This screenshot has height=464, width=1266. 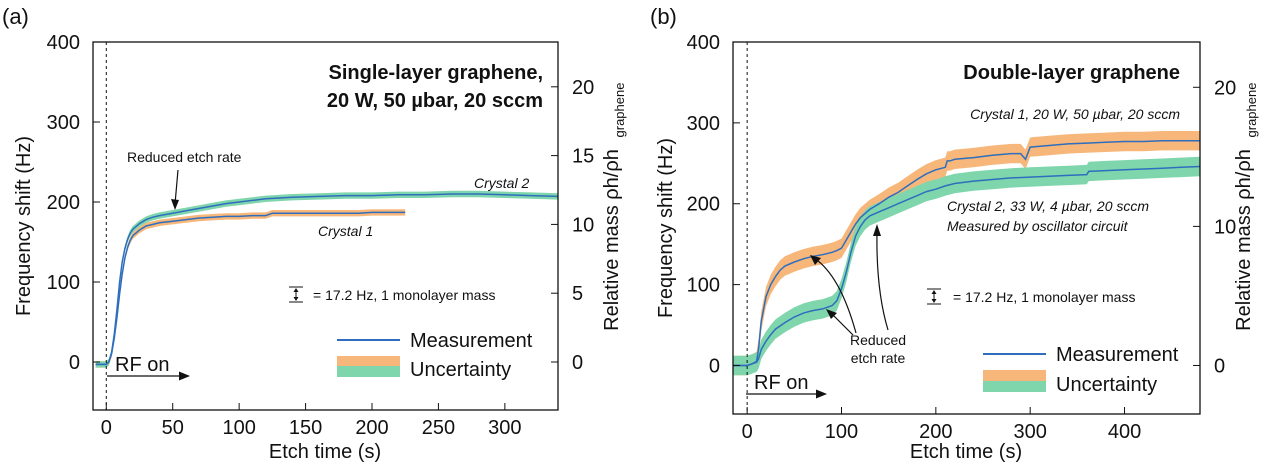 What do you see at coordinates (345, 231) in the screenshot?
I see `crystal-1-label: Crystal 1` at bounding box center [345, 231].